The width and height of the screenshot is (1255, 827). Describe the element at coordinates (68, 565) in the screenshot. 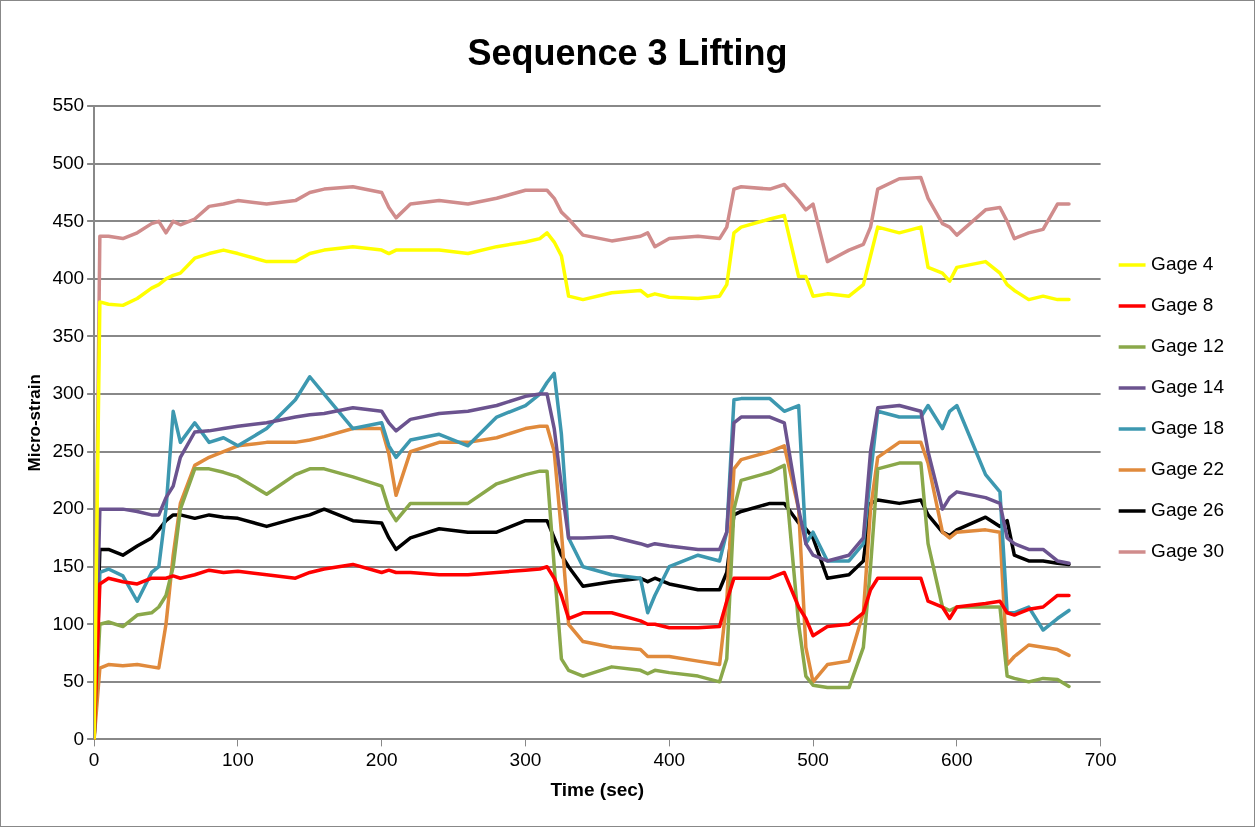

I see `y-tick-label: 150` at that location.